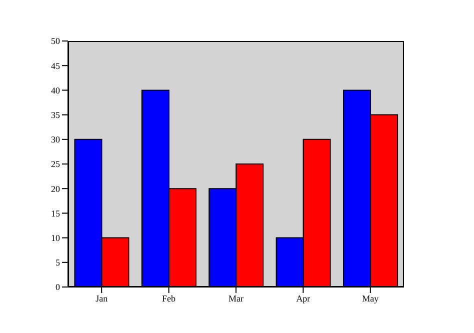 This screenshot has width=474, height=333. What do you see at coordinates (303, 298) in the screenshot?
I see `x-tick-label: Apr` at bounding box center [303, 298].